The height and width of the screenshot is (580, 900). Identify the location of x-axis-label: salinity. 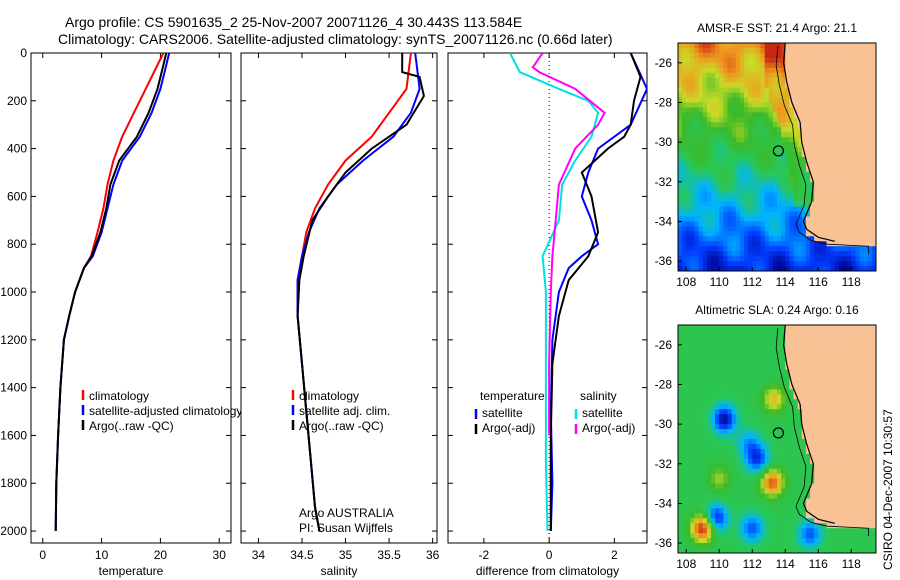
(339, 571).